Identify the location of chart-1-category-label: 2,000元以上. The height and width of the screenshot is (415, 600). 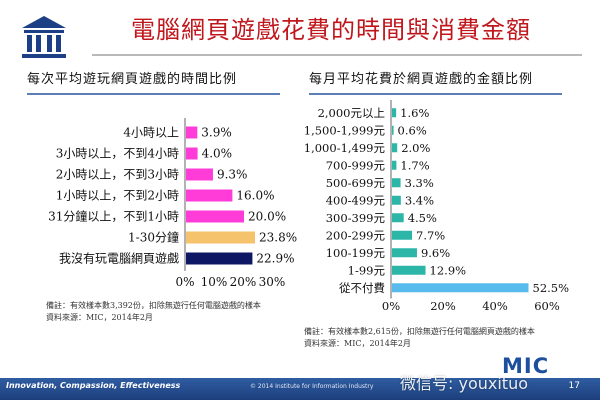
(351, 113).